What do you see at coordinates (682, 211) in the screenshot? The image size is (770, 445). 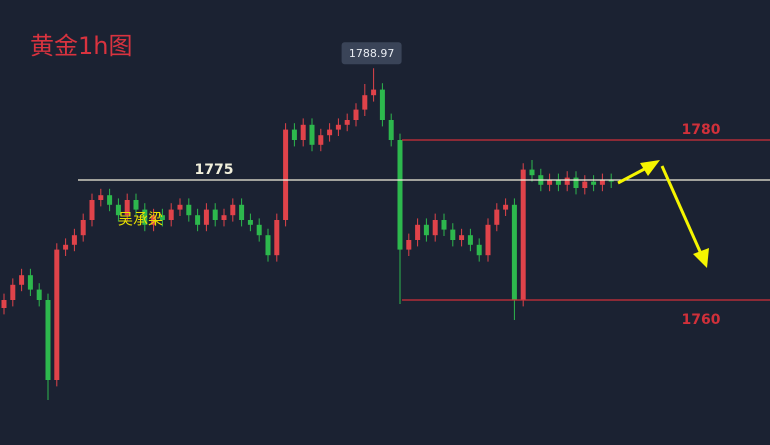 I see `arrow-down` at bounding box center [682, 211].